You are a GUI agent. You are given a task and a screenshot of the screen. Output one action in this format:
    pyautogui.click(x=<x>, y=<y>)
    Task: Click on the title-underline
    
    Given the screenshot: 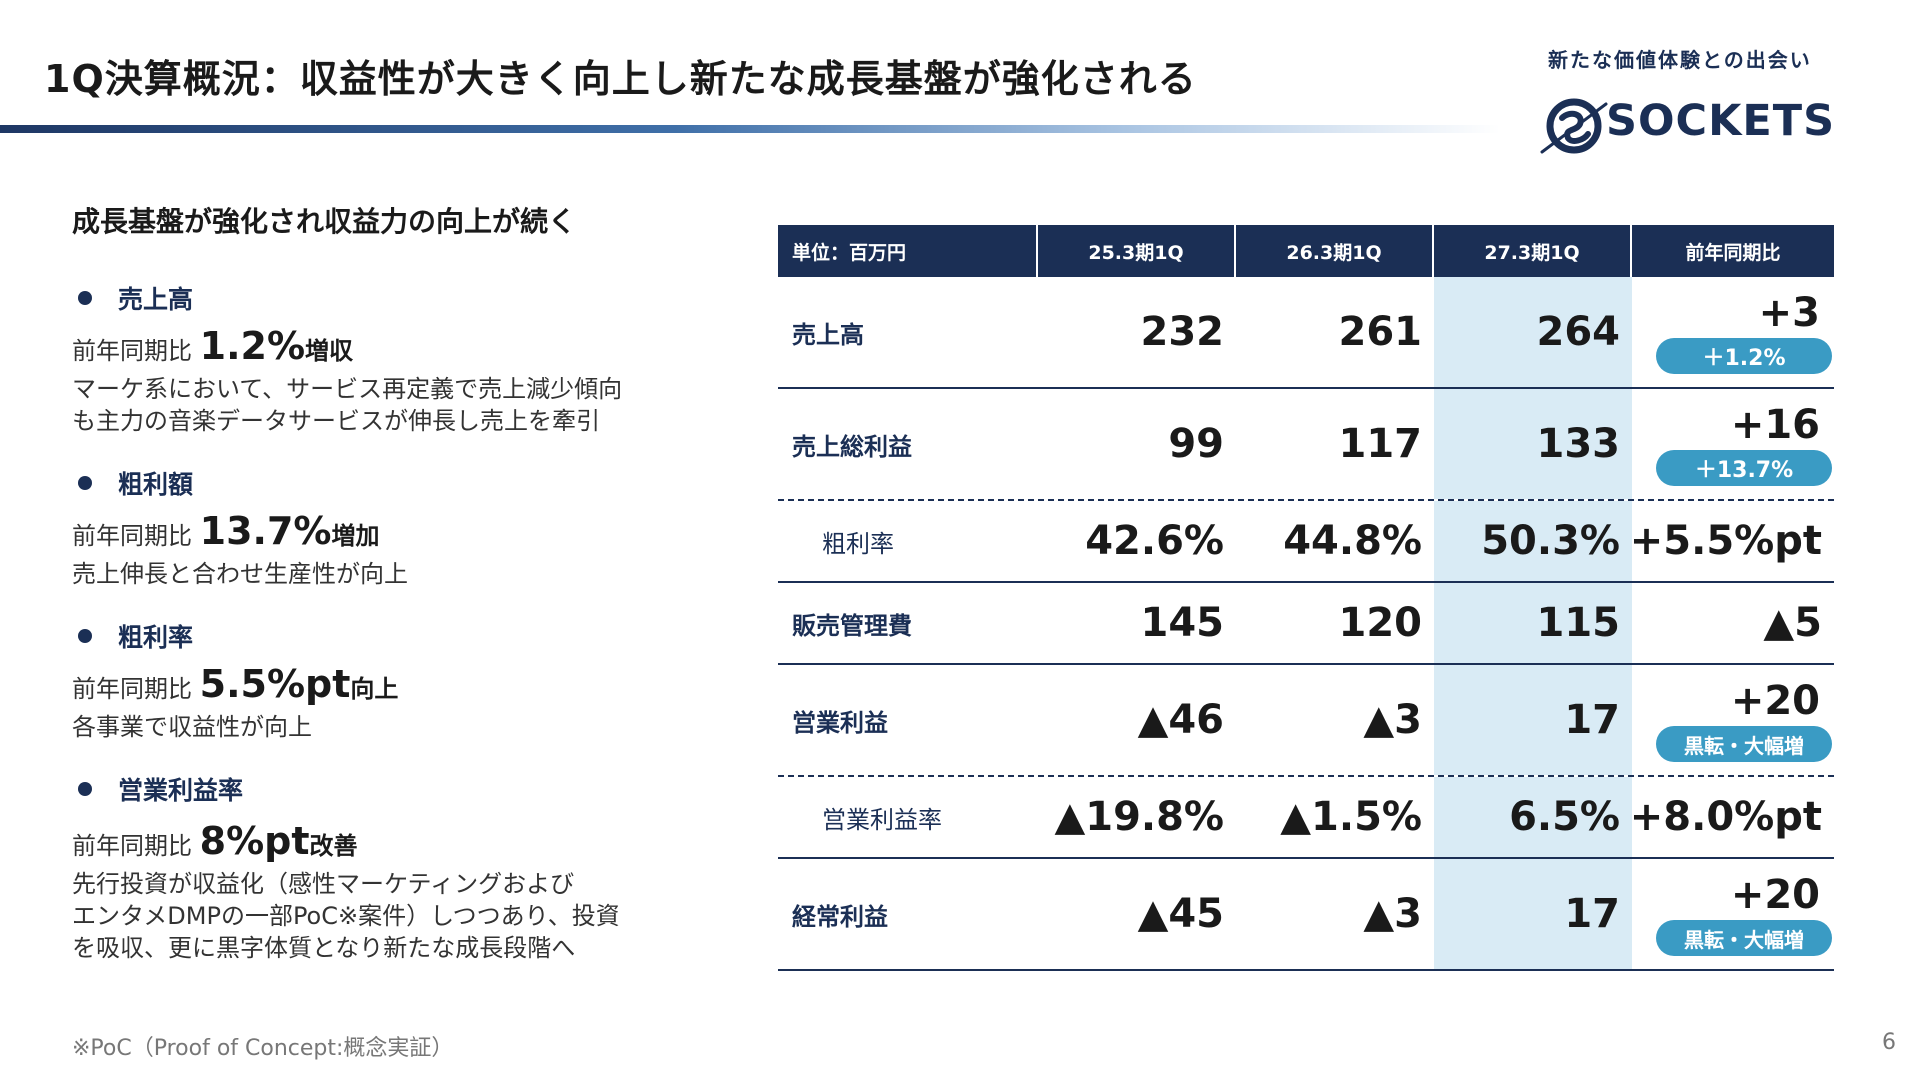 What is the action you would take?
    pyautogui.click(x=750, y=129)
    